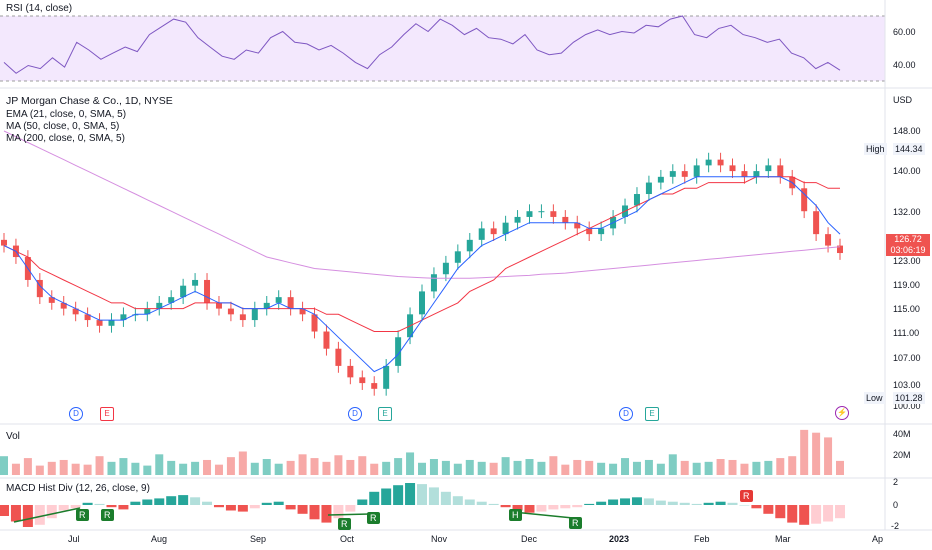 The image size is (932, 550). What do you see at coordinates (63, 126) in the screenshot?
I see `ma50-legend: MA (50, close, 0, SMA, 5)` at bounding box center [63, 126].